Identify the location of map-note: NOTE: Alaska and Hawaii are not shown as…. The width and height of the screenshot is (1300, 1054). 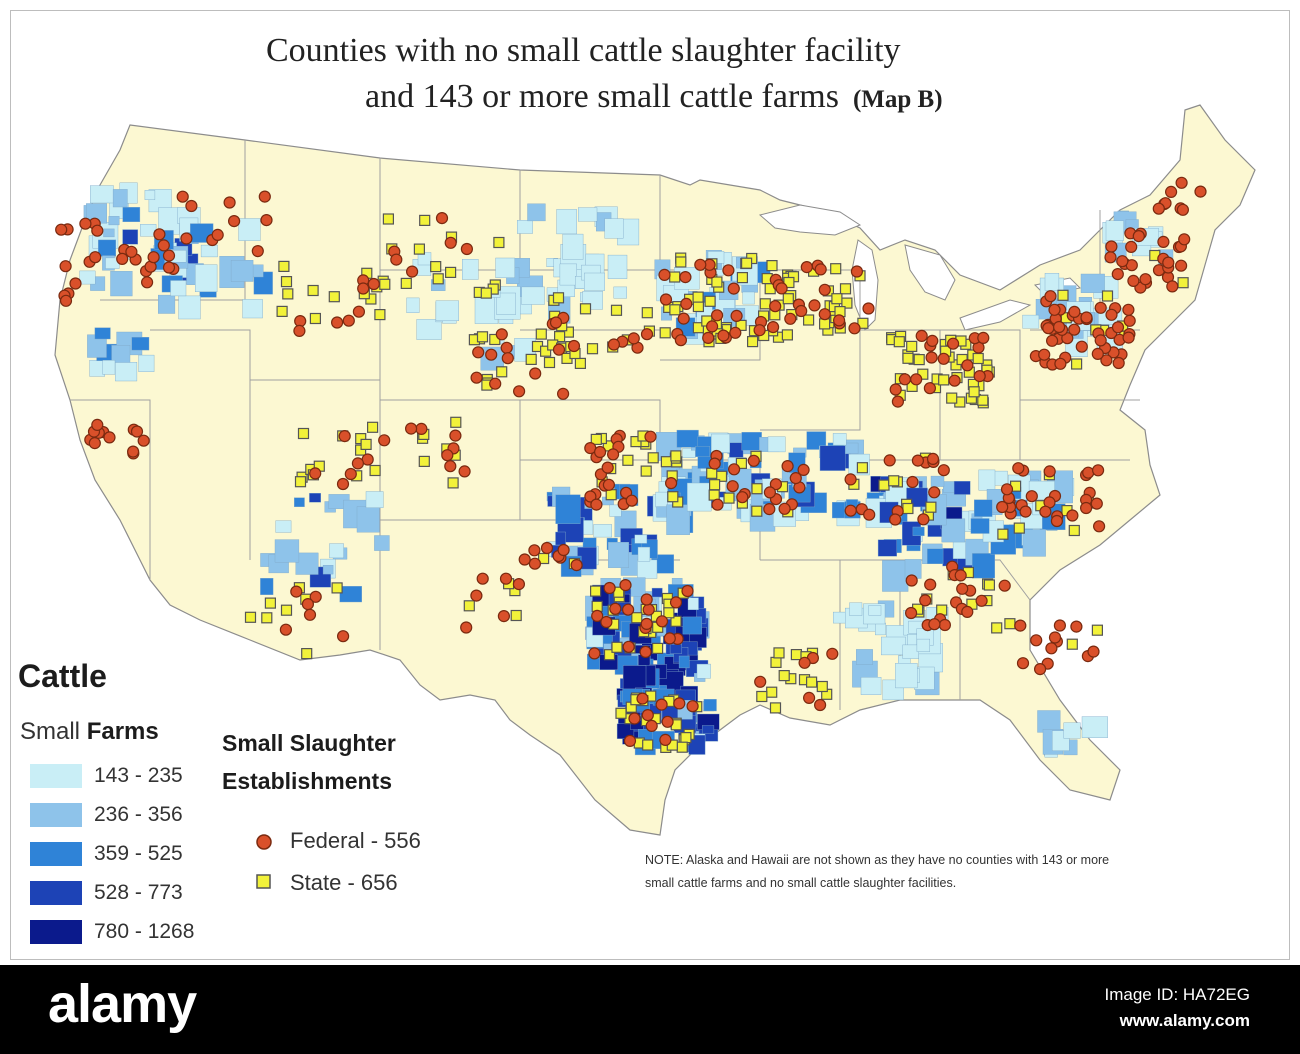
(877, 871).